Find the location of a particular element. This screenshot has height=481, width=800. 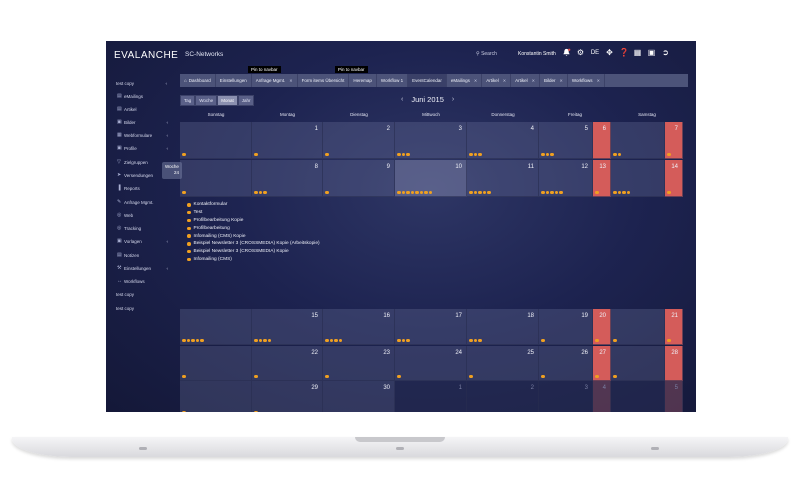

view-button: Monat is located at coordinates (227, 100).